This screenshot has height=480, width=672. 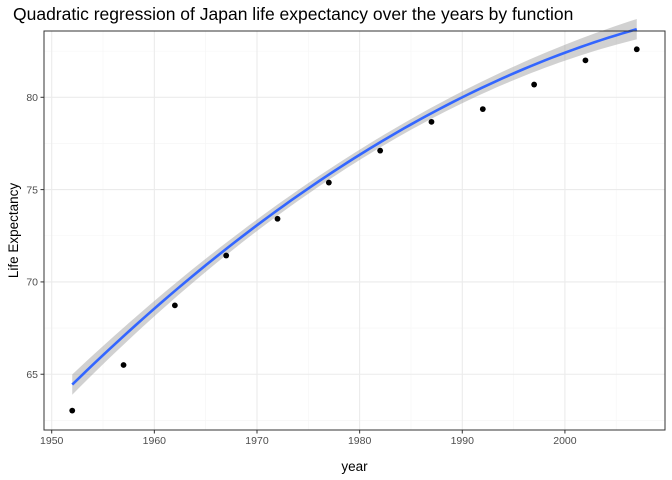 What do you see at coordinates (32, 98) in the screenshot?
I see `y-tick-label: 80` at bounding box center [32, 98].